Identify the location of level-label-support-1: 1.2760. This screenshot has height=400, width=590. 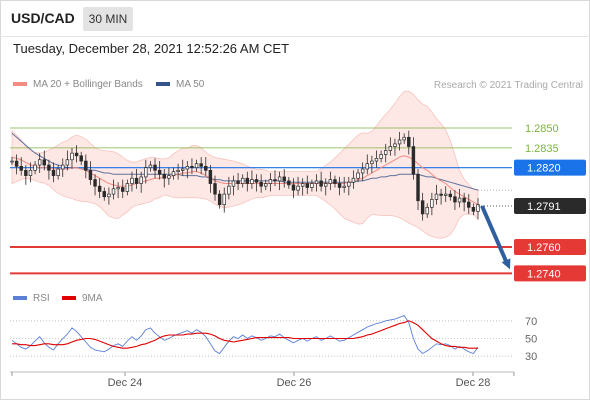
(544, 248).